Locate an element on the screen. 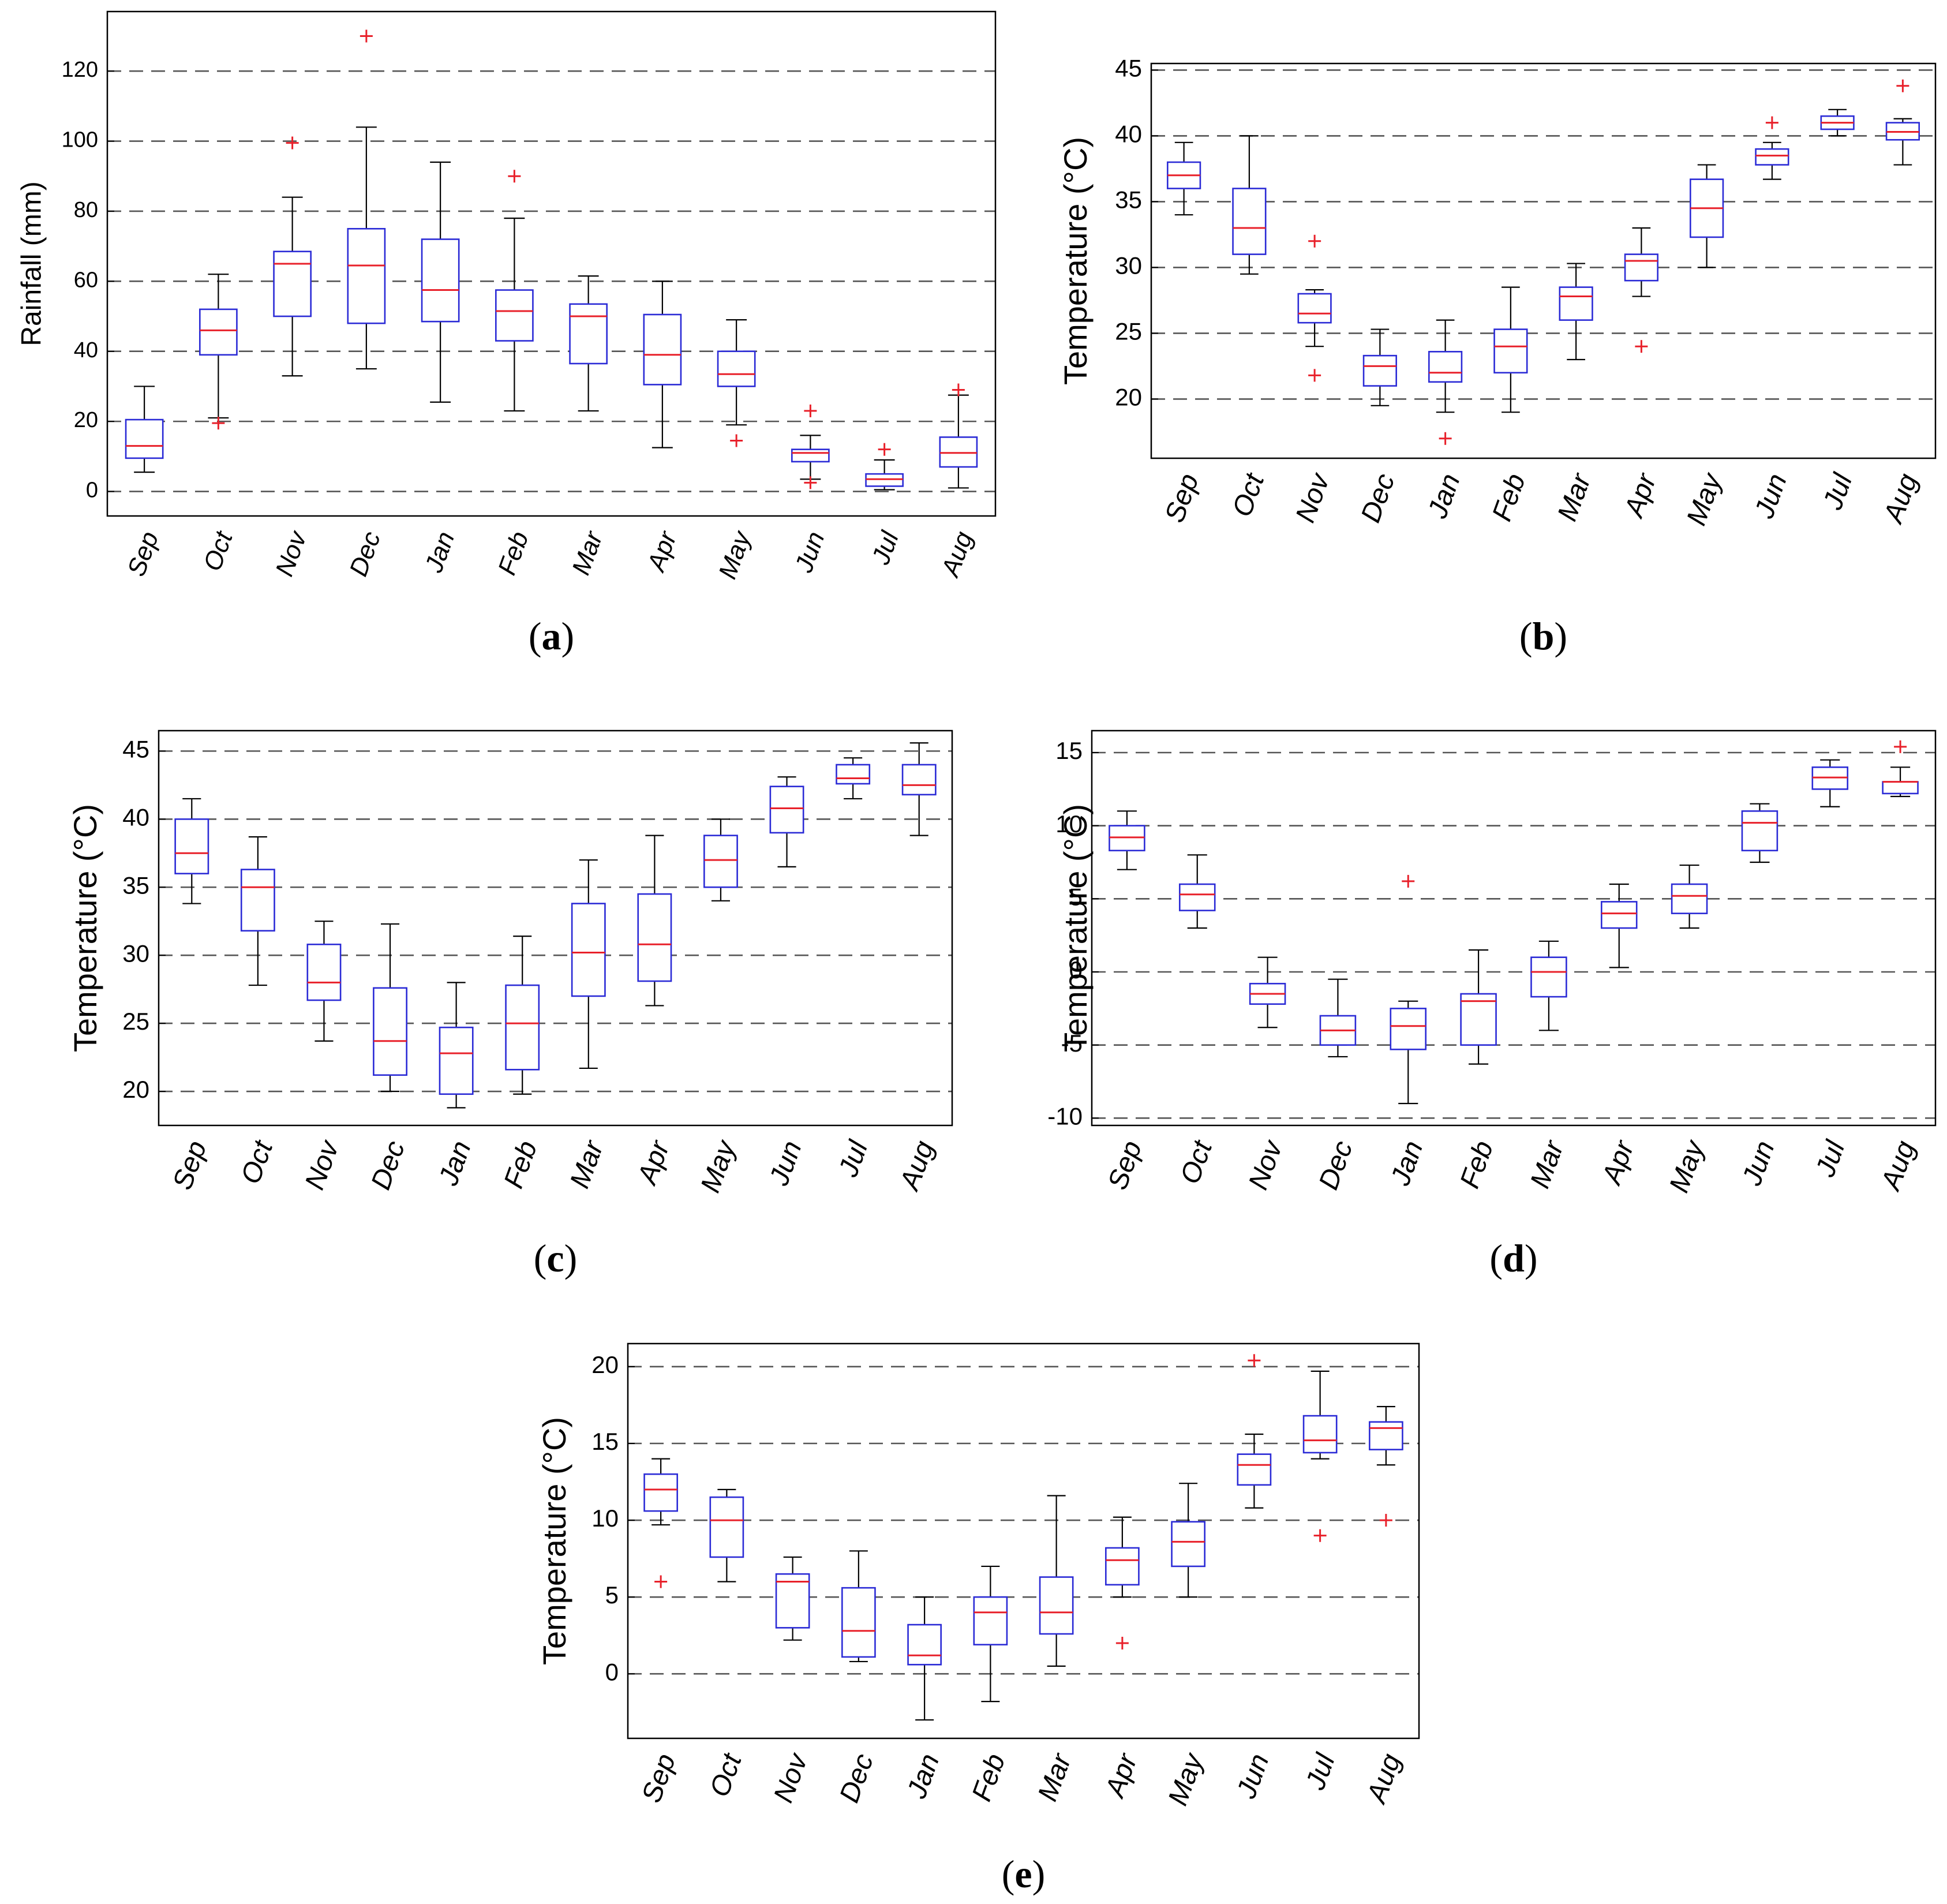 This screenshot has height=1904, width=1947. y-tick-label: 30 is located at coordinates (1128, 265).